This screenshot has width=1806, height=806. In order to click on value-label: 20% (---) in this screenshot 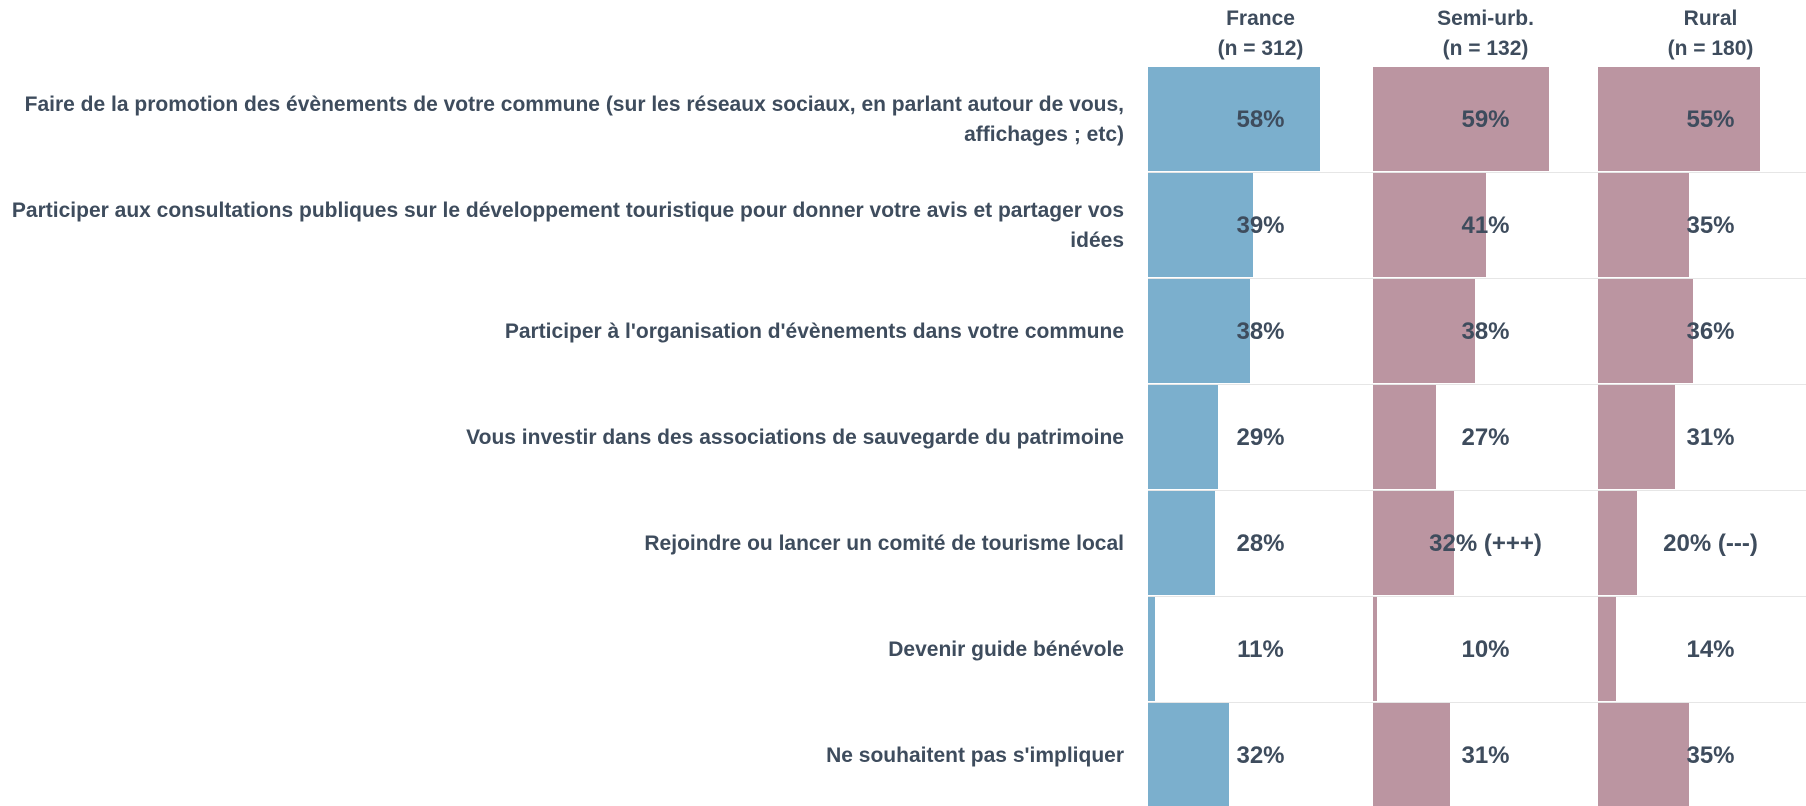, I will do `click(1710, 543)`.